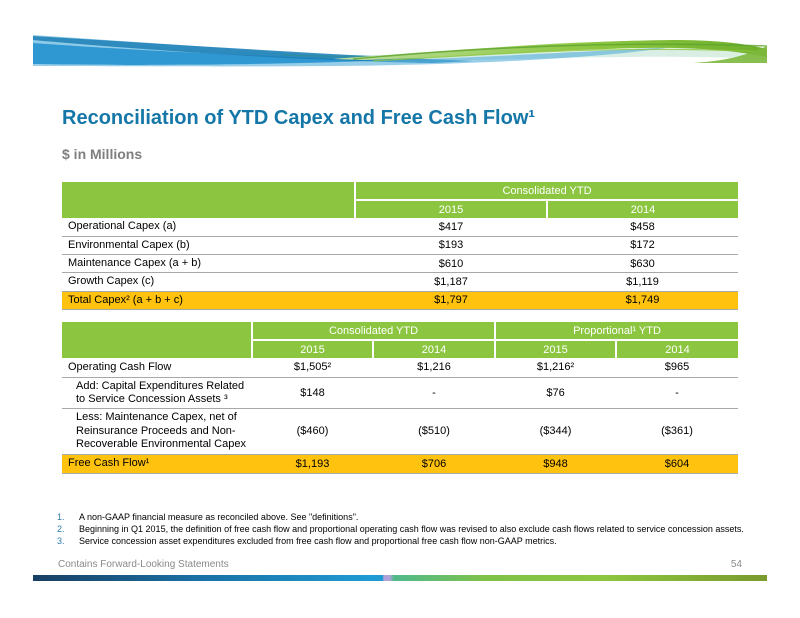  What do you see at coordinates (642, 226) in the screenshot?
I see `row-value: $458` at bounding box center [642, 226].